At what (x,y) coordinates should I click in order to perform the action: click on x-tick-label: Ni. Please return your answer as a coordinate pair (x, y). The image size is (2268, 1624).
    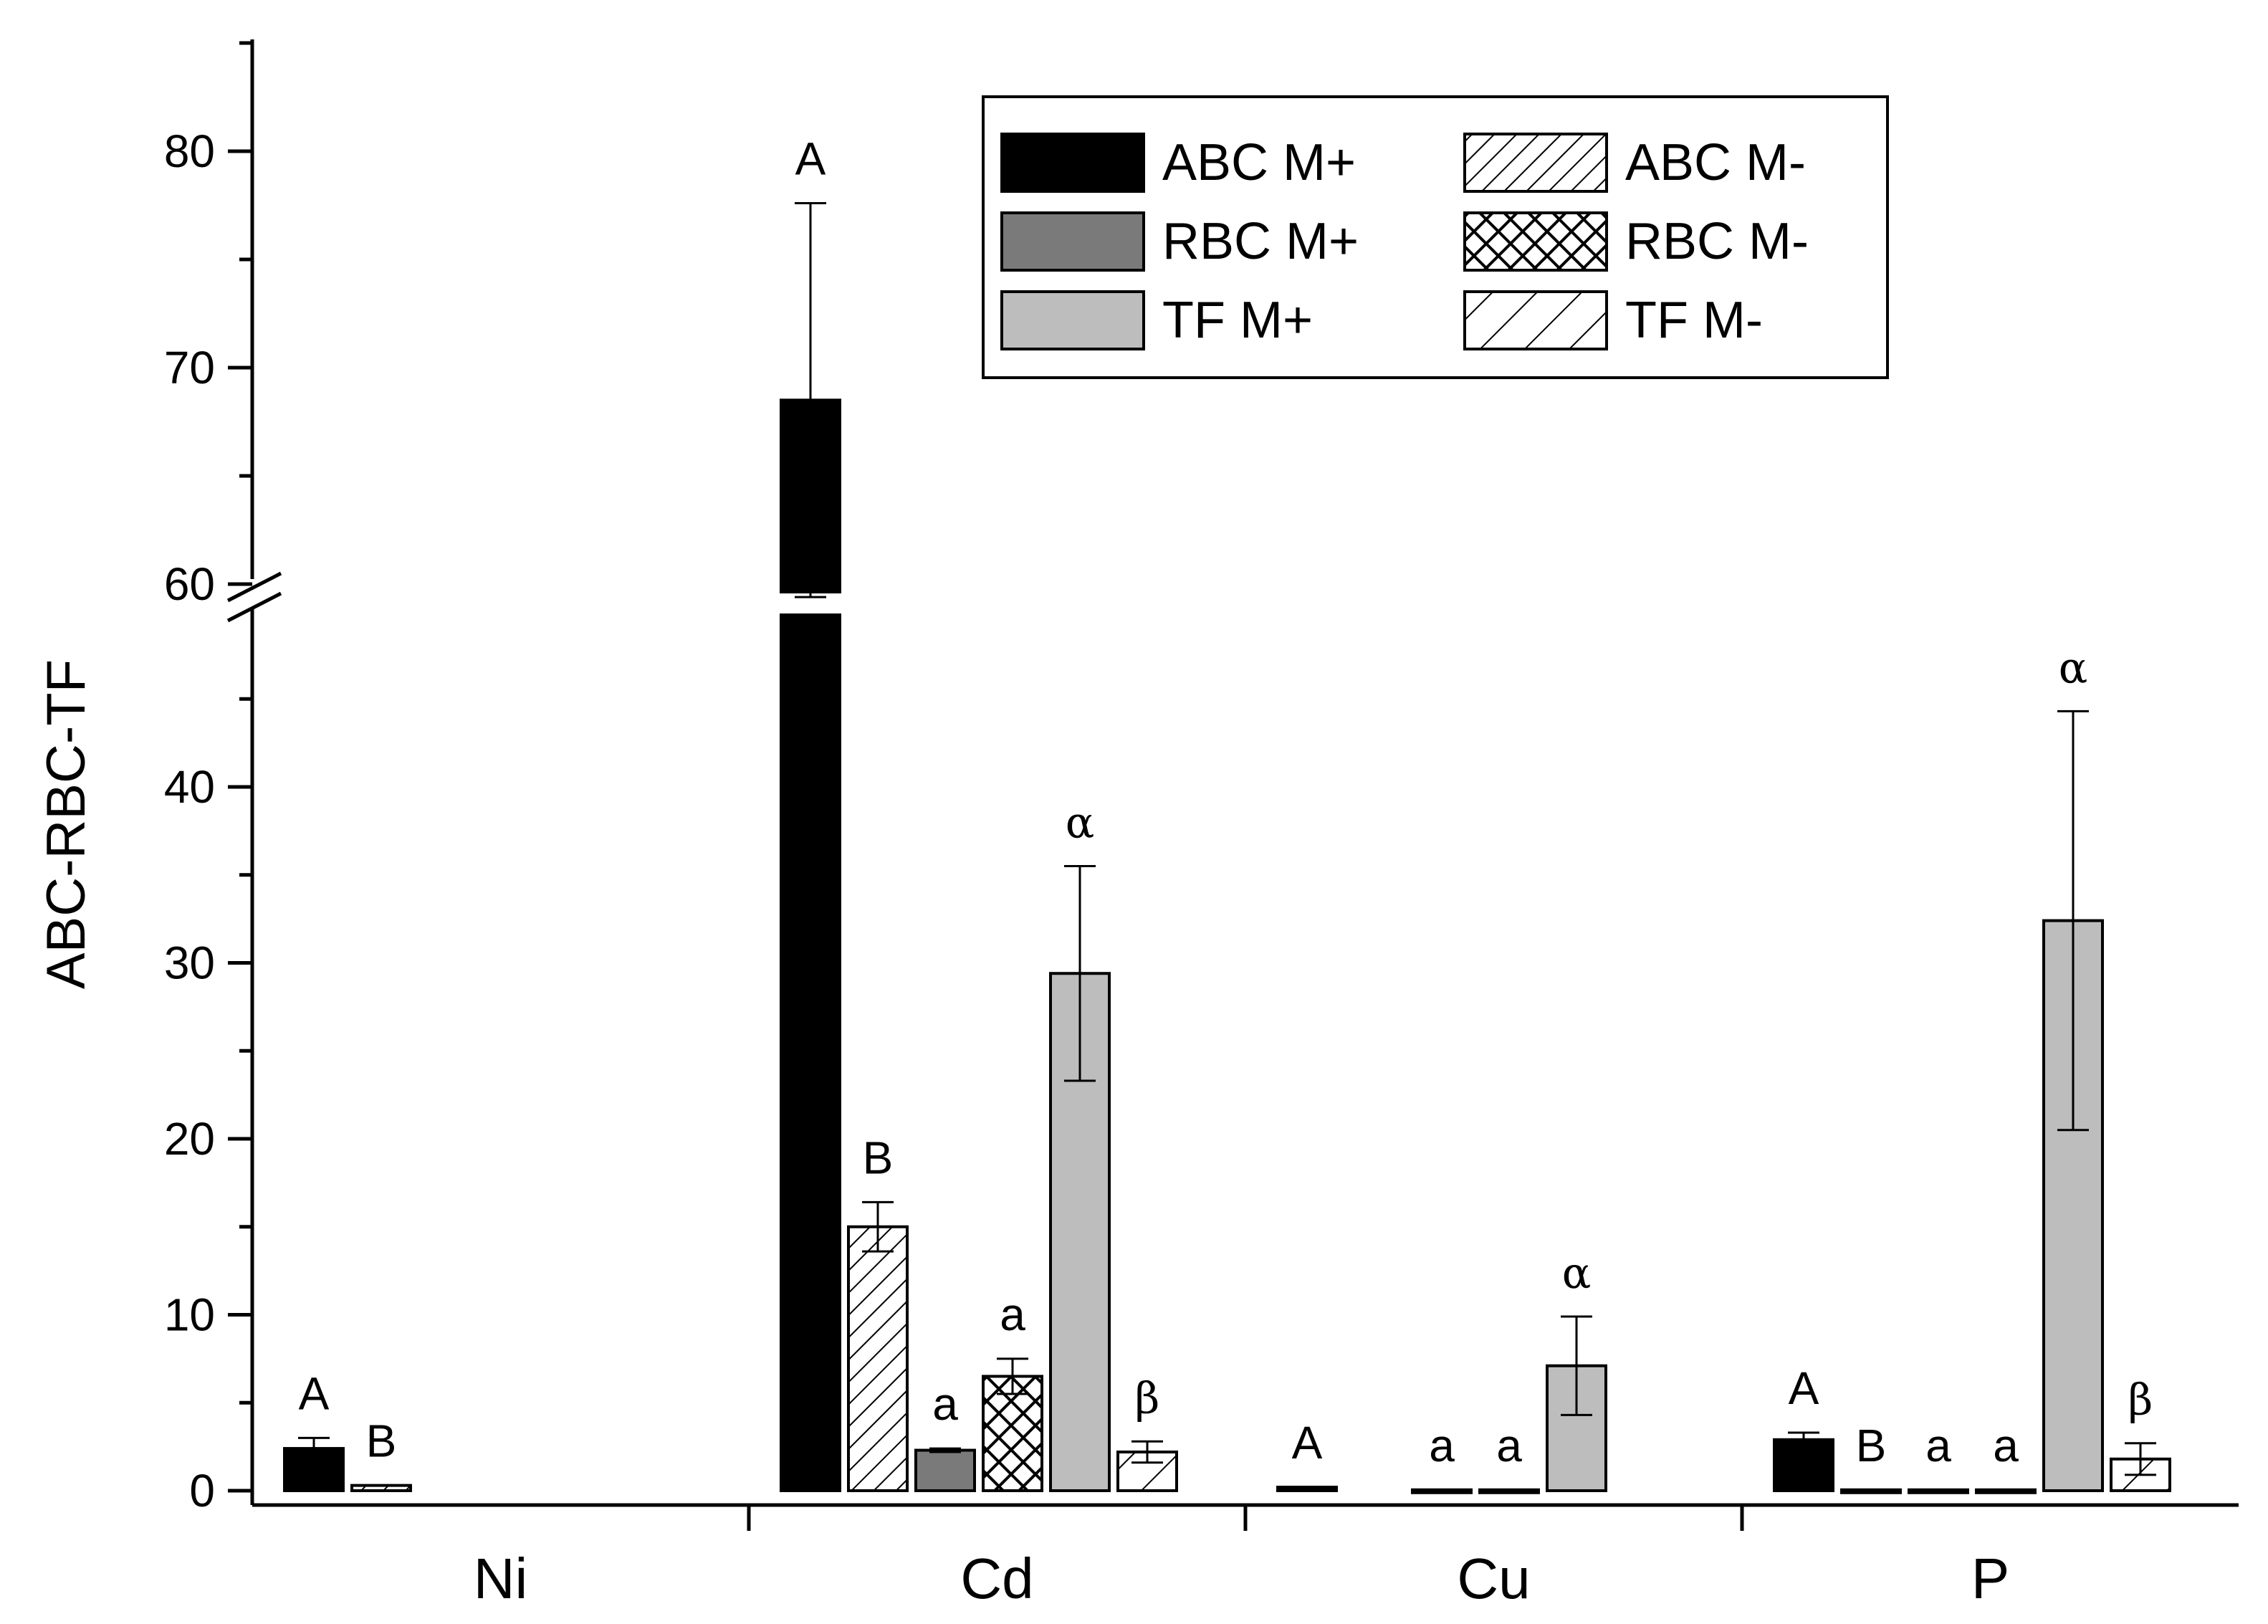
    Looking at the image, I should click on (501, 1578).